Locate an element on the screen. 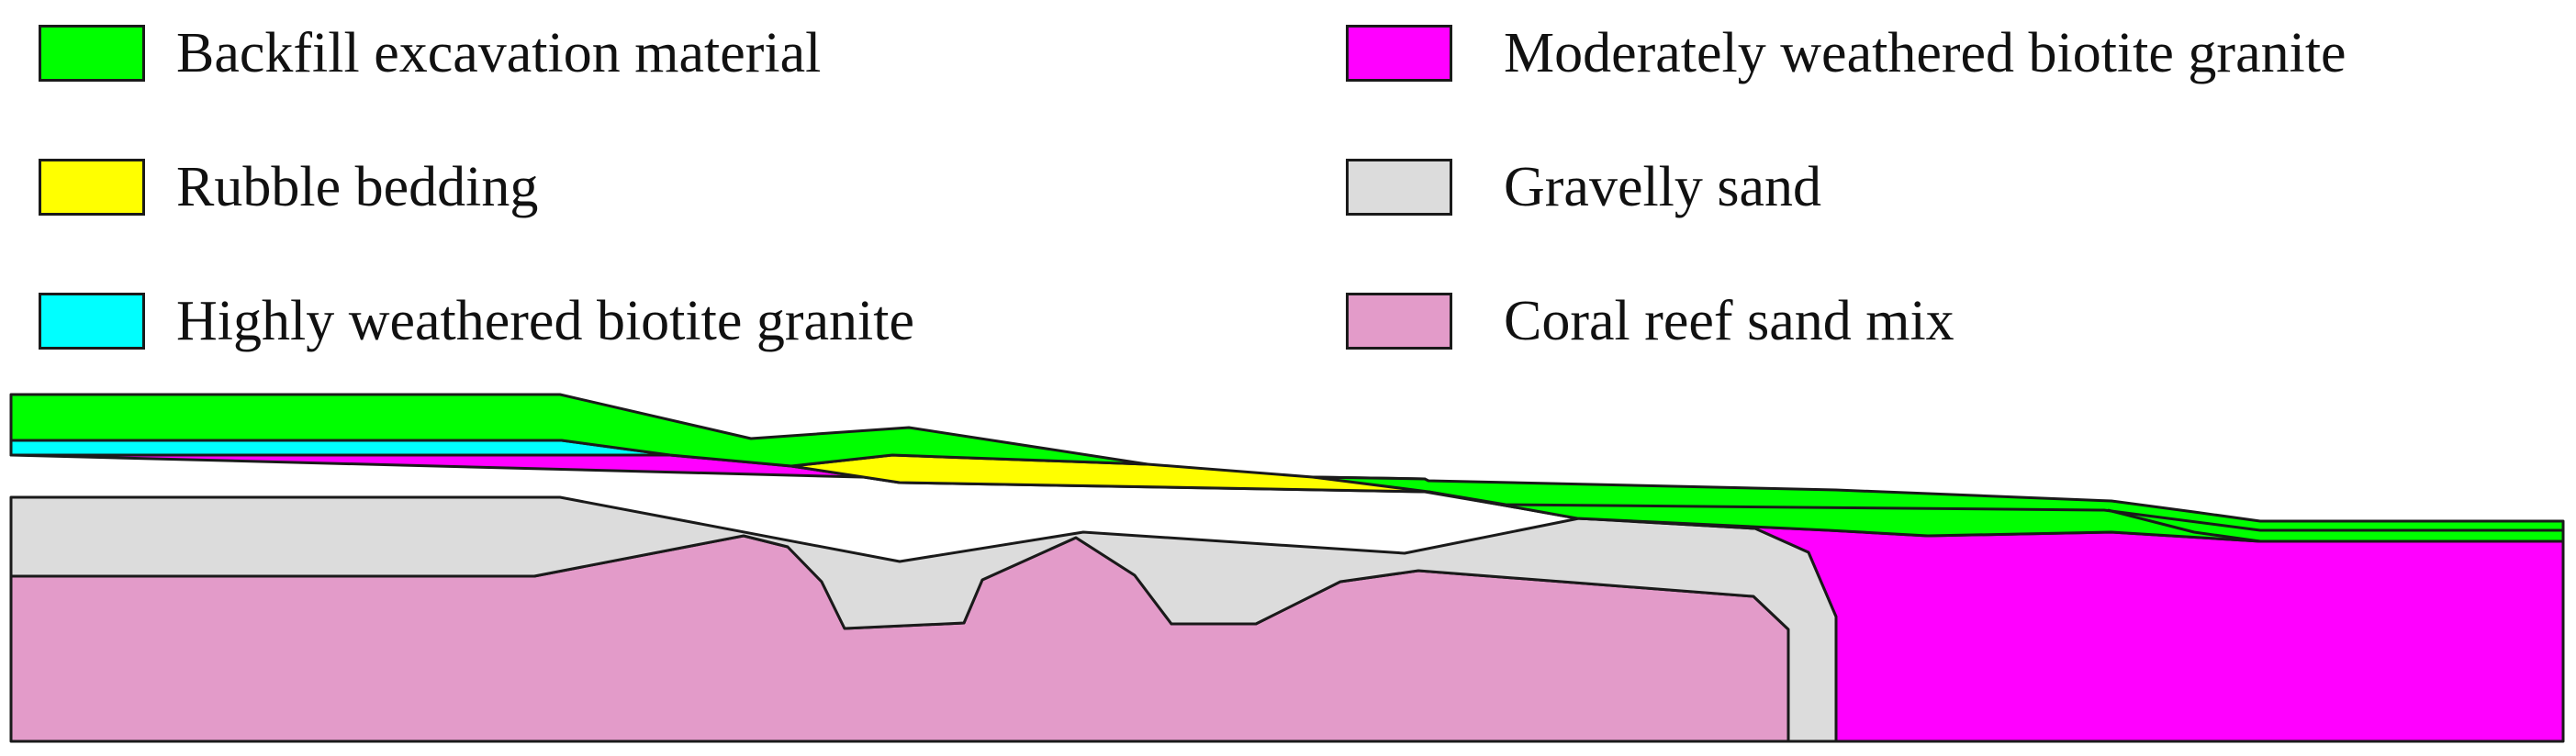 This screenshot has height=756, width=2576. legend-item-coral-reef: Coral reef sand mix is located at coordinates (1650, 321).